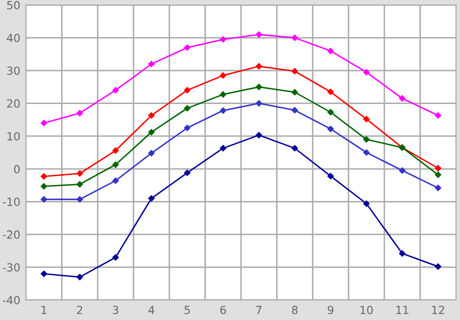 This screenshot has height=320, width=460. What do you see at coordinates (11, 267) in the screenshot?
I see `y-tick-label: -30` at bounding box center [11, 267].